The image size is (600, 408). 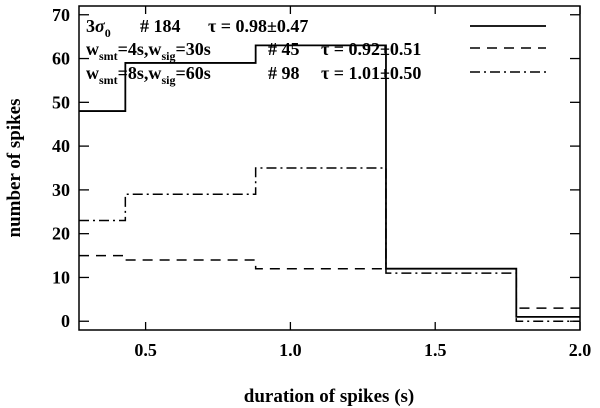 What do you see at coordinates (108, 56) in the screenshot?
I see `legend-2-sub1: smt` at bounding box center [108, 56].